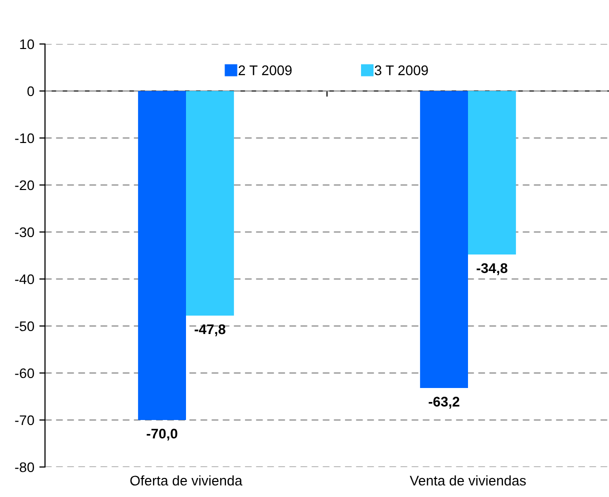 The image size is (609, 497). What do you see at coordinates (24, 373) in the screenshot?
I see `y-tick-label: -60` at bounding box center [24, 373].